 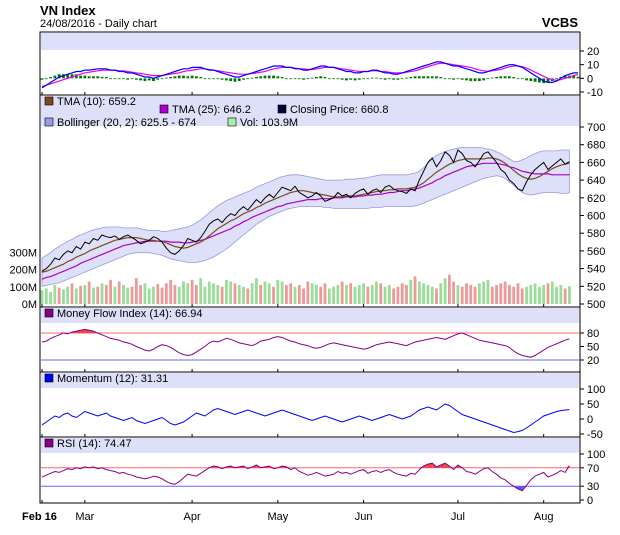 What do you see at coordinates (593, 405) in the screenshot?
I see `momentum-ytick-label: 50` at bounding box center [593, 405].